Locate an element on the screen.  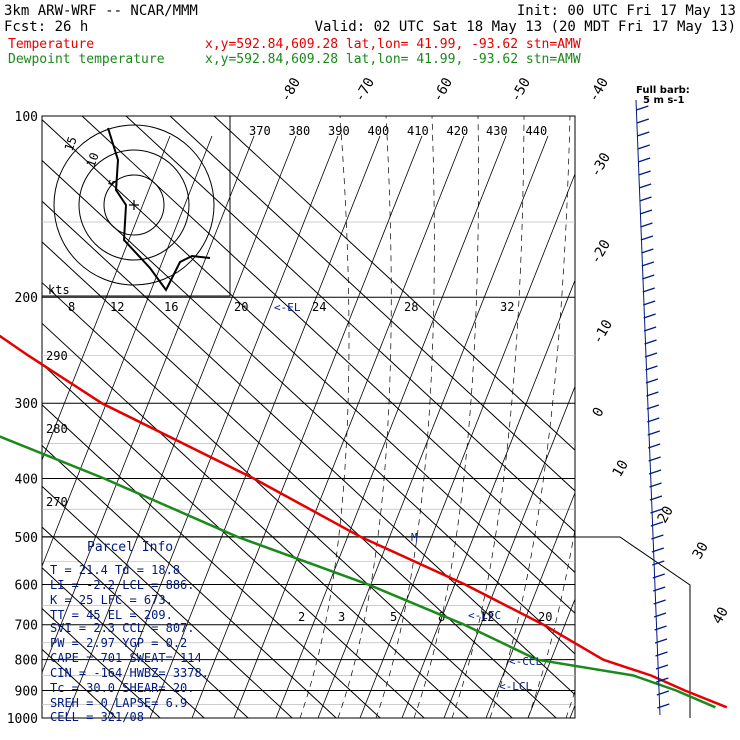
parcel-row: TT = 45 EL = 209. is located at coordinates (111, 615).